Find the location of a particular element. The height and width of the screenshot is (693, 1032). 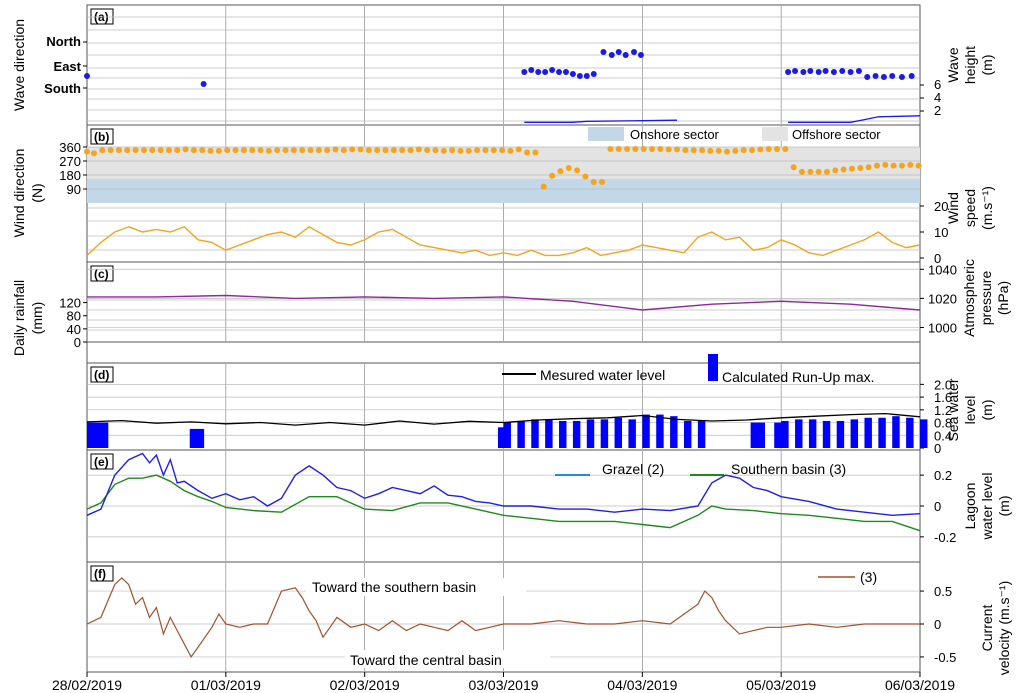

x-tick-label: 28/02/2019 is located at coordinates (87, 685).